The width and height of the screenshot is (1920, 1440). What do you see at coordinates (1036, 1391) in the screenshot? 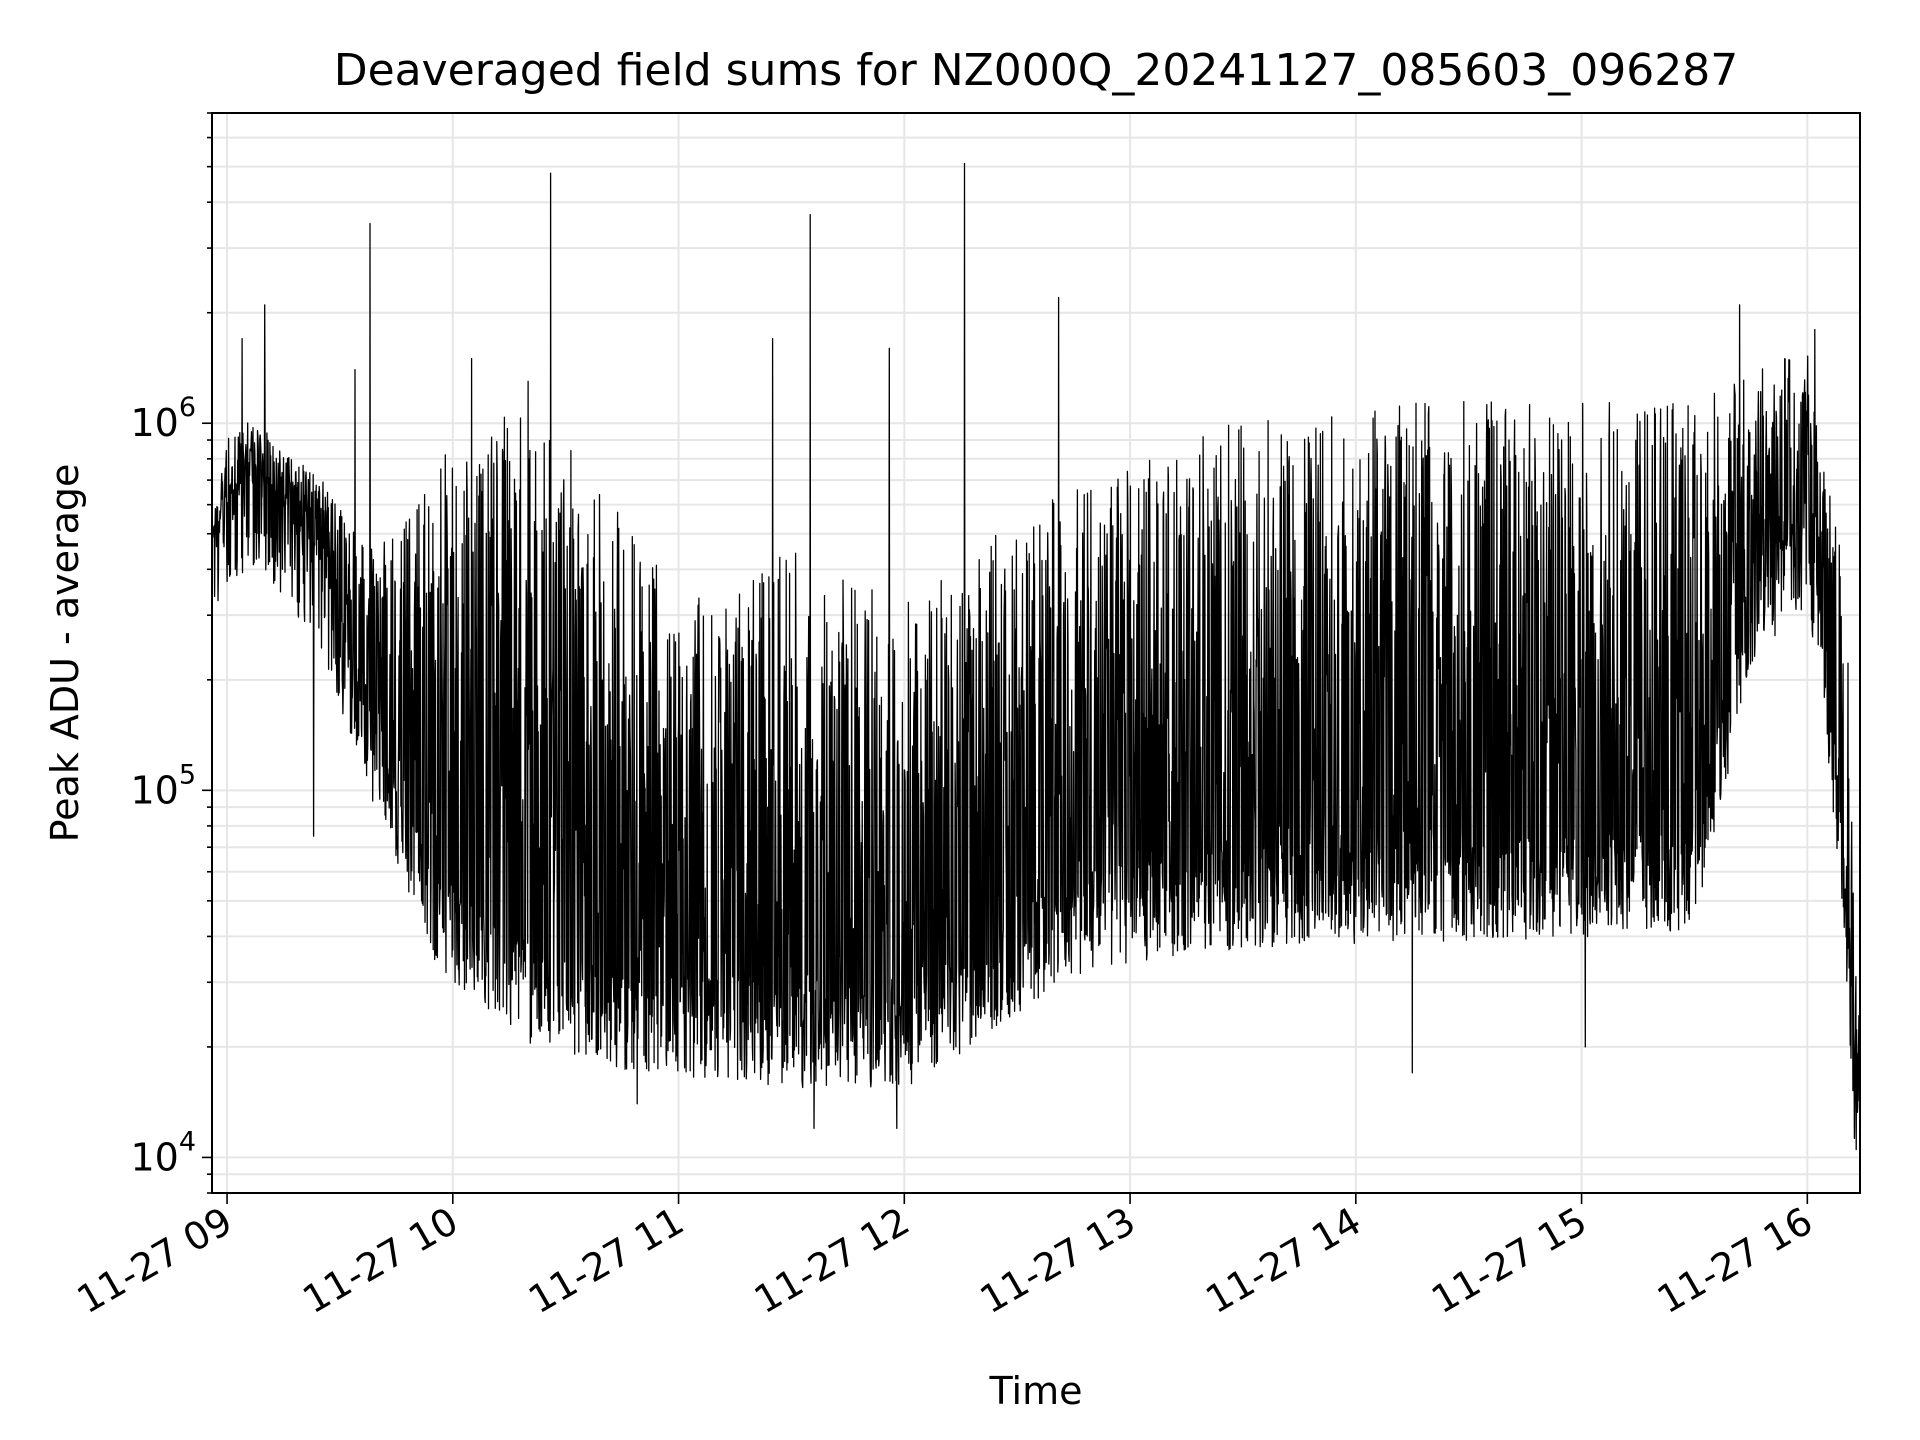
I see `x-axis-label: Time` at bounding box center [1036, 1391].